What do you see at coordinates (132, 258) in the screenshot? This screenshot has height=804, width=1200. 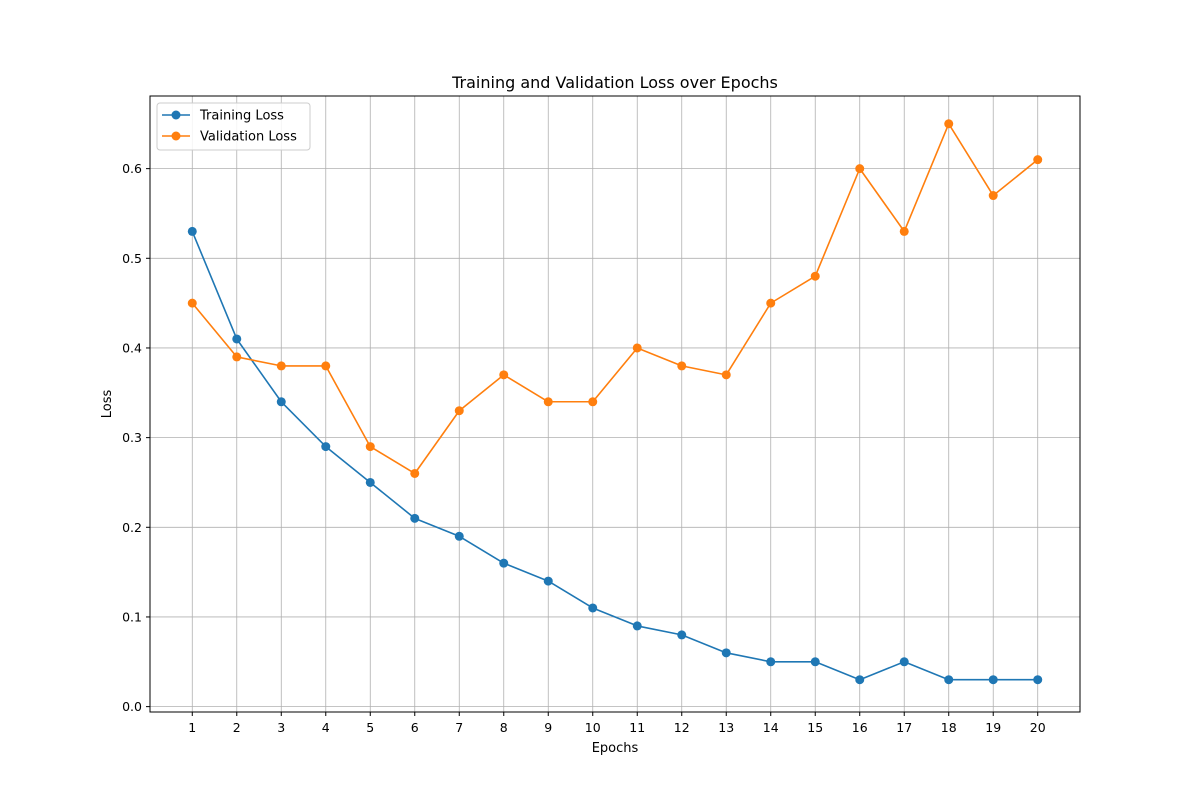 I see `y-tick-label: 0.5` at bounding box center [132, 258].